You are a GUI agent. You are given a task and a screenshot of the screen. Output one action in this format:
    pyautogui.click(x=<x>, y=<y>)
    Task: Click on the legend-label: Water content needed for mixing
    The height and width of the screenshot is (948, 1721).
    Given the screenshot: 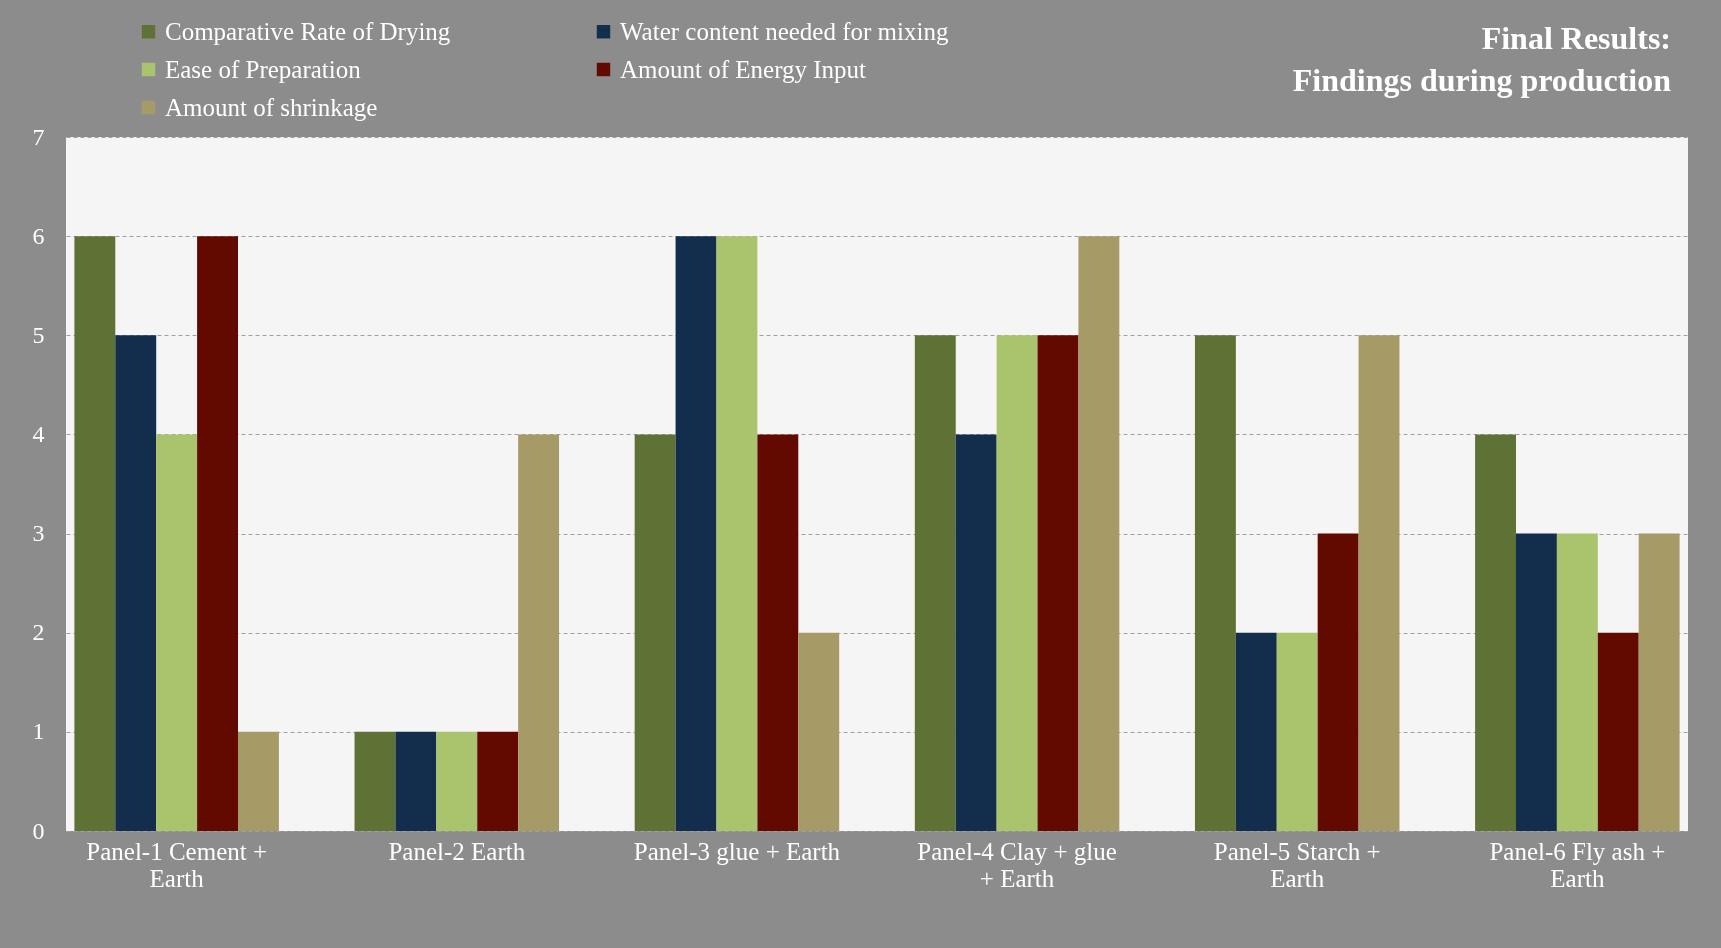 What is the action you would take?
    pyautogui.click(x=784, y=31)
    